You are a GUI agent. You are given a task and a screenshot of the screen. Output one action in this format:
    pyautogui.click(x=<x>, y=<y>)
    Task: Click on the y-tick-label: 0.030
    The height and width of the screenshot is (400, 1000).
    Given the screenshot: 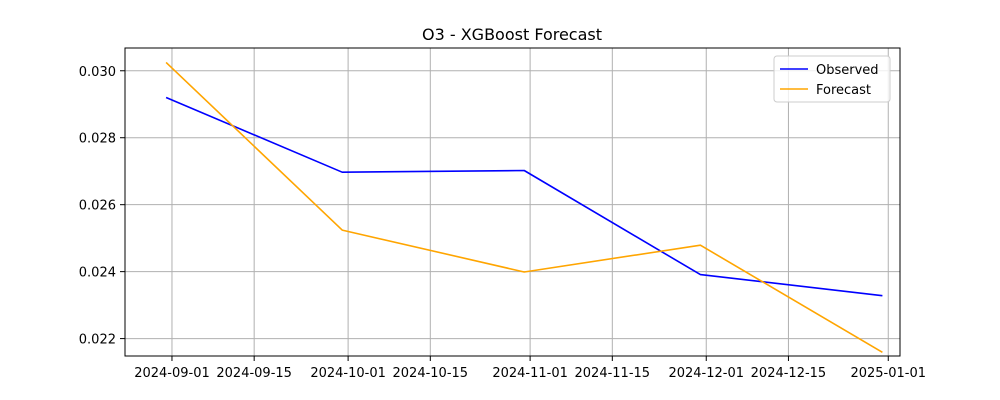 What is the action you would take?
    pyautogui.click(x=97, y=72)
    